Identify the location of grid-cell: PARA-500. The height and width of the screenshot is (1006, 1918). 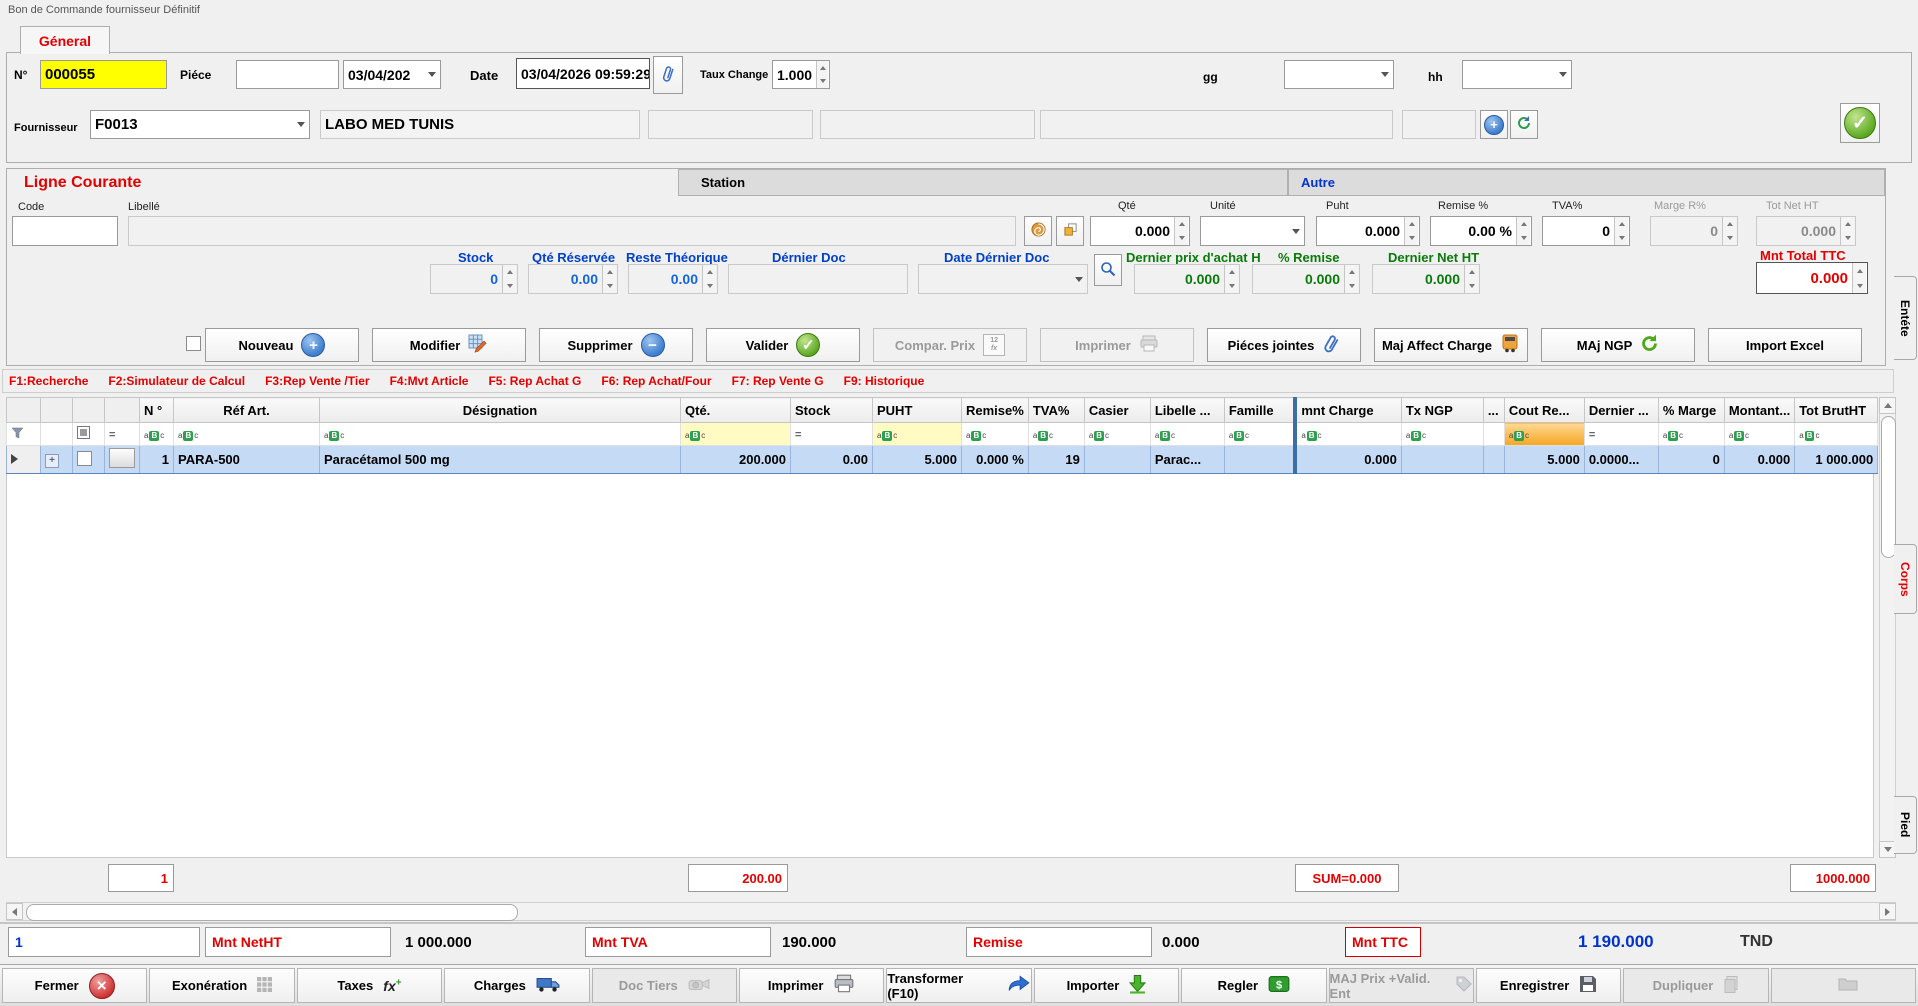
(246, 459).